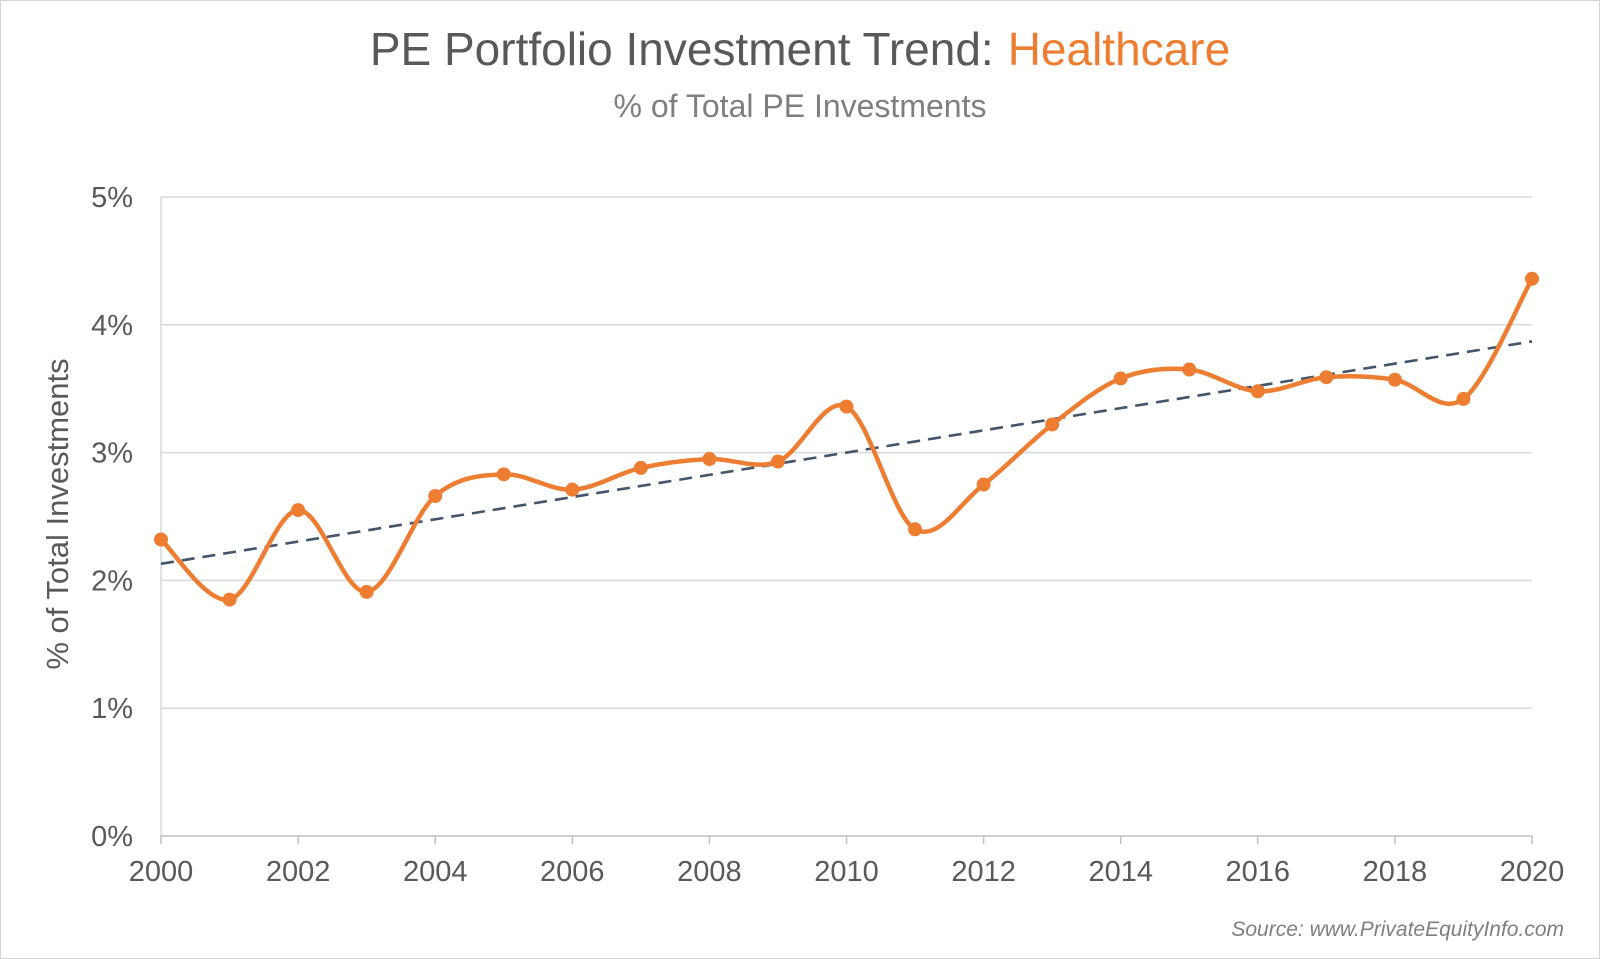 This screenshot has height=959, width=1600. I want to click on chart-subtitle: % of Total PE Investments, so click(800, 106).